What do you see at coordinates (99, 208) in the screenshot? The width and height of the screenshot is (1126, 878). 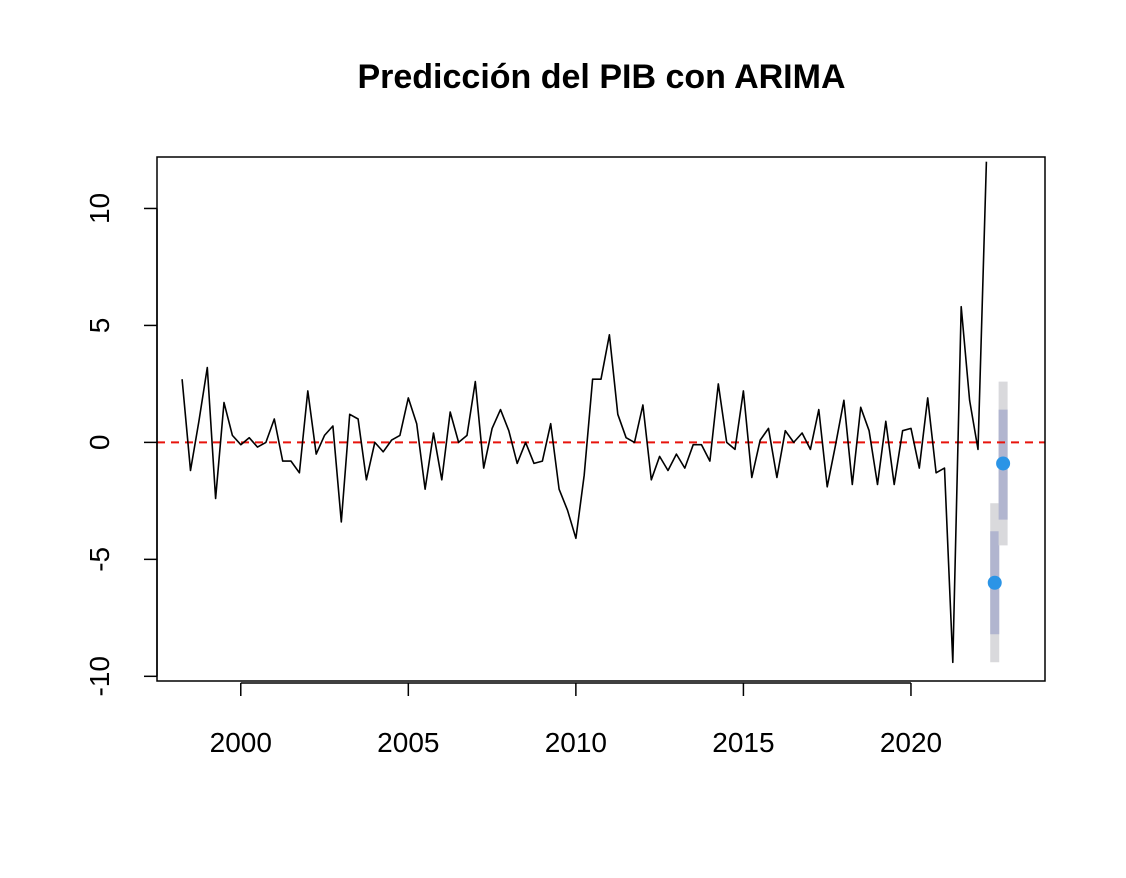 I see `y-tick-label-10: 10` at bounding box center [99, 208].